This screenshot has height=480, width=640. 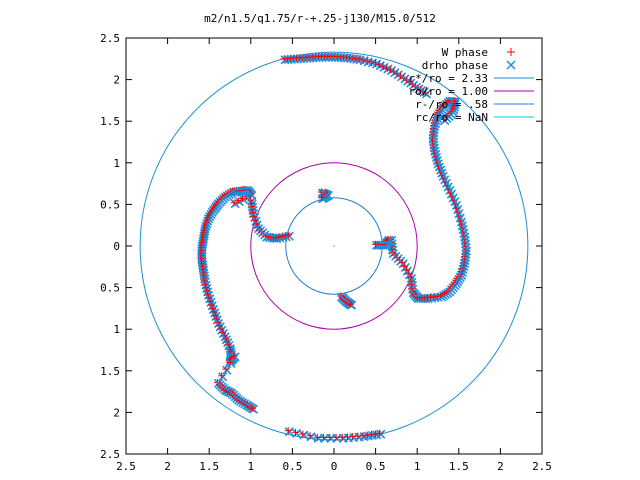 What do you see at coordinates (511, 65) in the screenshot?
I see `legend-marker-drho-phase` at bounding box center [511, 65].